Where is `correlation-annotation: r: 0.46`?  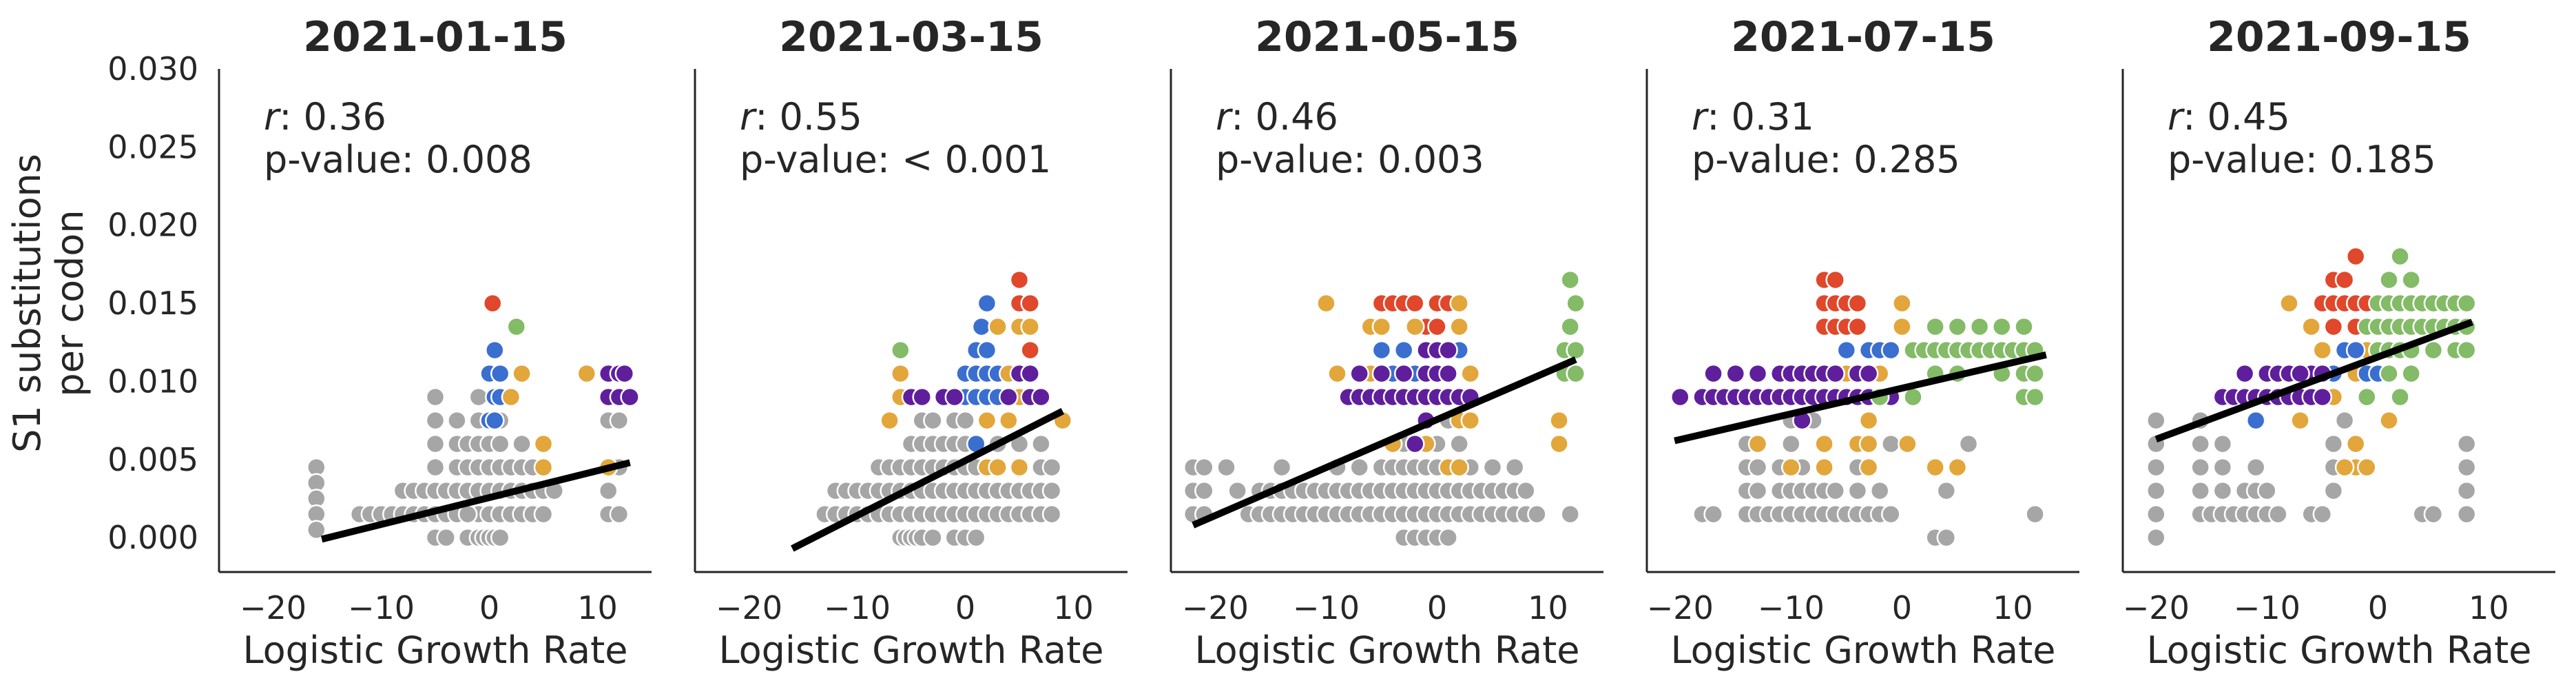
correlation-annotation: r: 0.46 is located at coordinates (1277, 117).